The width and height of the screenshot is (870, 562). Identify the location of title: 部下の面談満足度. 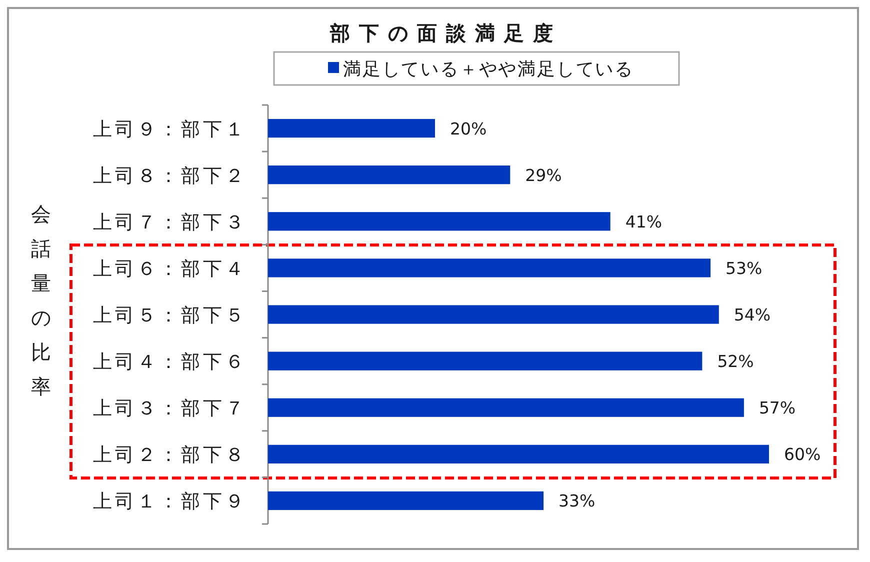
(446, 33).